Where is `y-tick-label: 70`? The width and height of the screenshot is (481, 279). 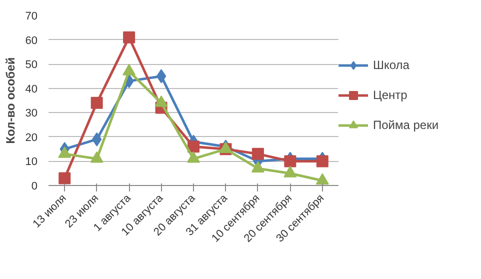
y-tick-label: 70 is located at coordinates (31, 16).